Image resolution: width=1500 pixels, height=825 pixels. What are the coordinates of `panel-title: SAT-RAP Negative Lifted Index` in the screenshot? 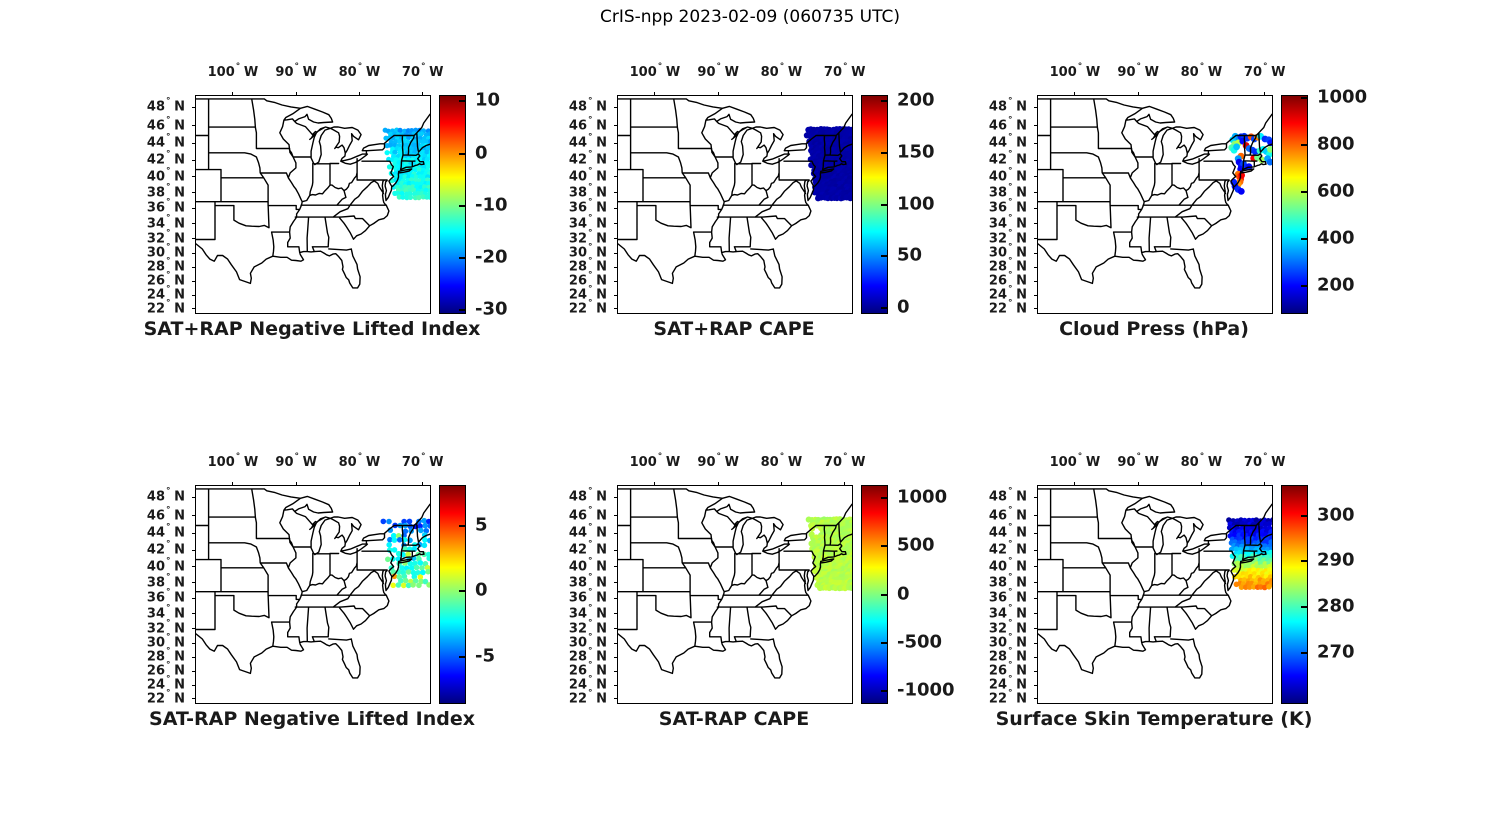 It's located at (312, 719).